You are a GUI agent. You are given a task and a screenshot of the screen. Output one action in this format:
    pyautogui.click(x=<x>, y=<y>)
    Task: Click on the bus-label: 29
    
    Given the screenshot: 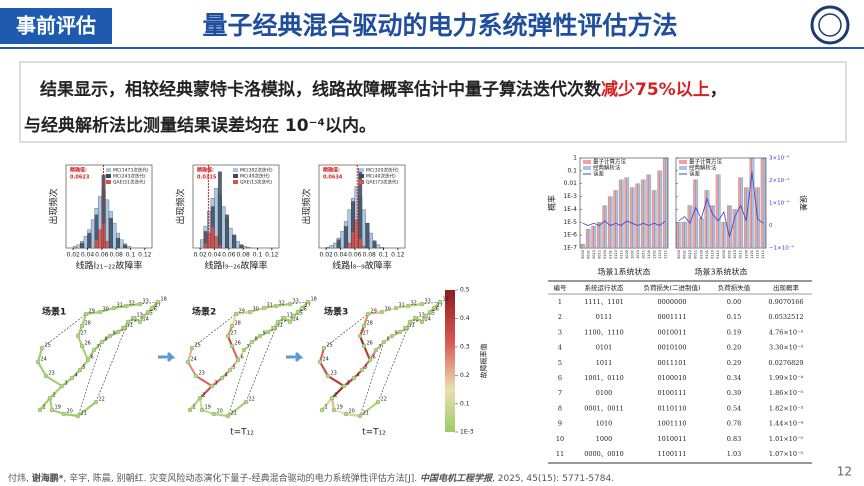 What is the action you would take?
    pyautogui.click(x=374, y=312)
    